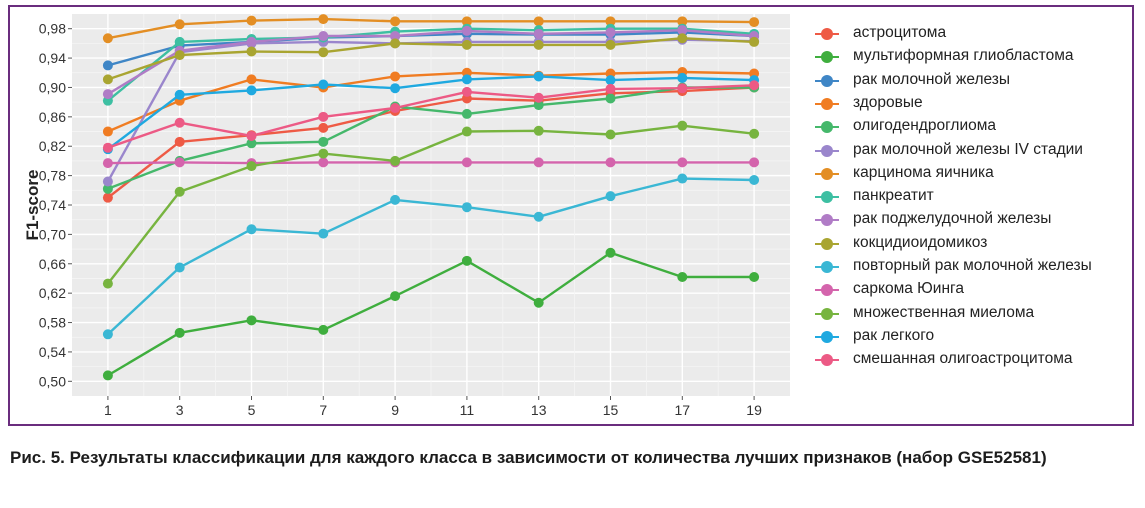 This screenshot has width=1145, height=508. Describe the element at coordinates (52, 293) in the screenshot. I see `y-tick-label: 0,62` at that location.